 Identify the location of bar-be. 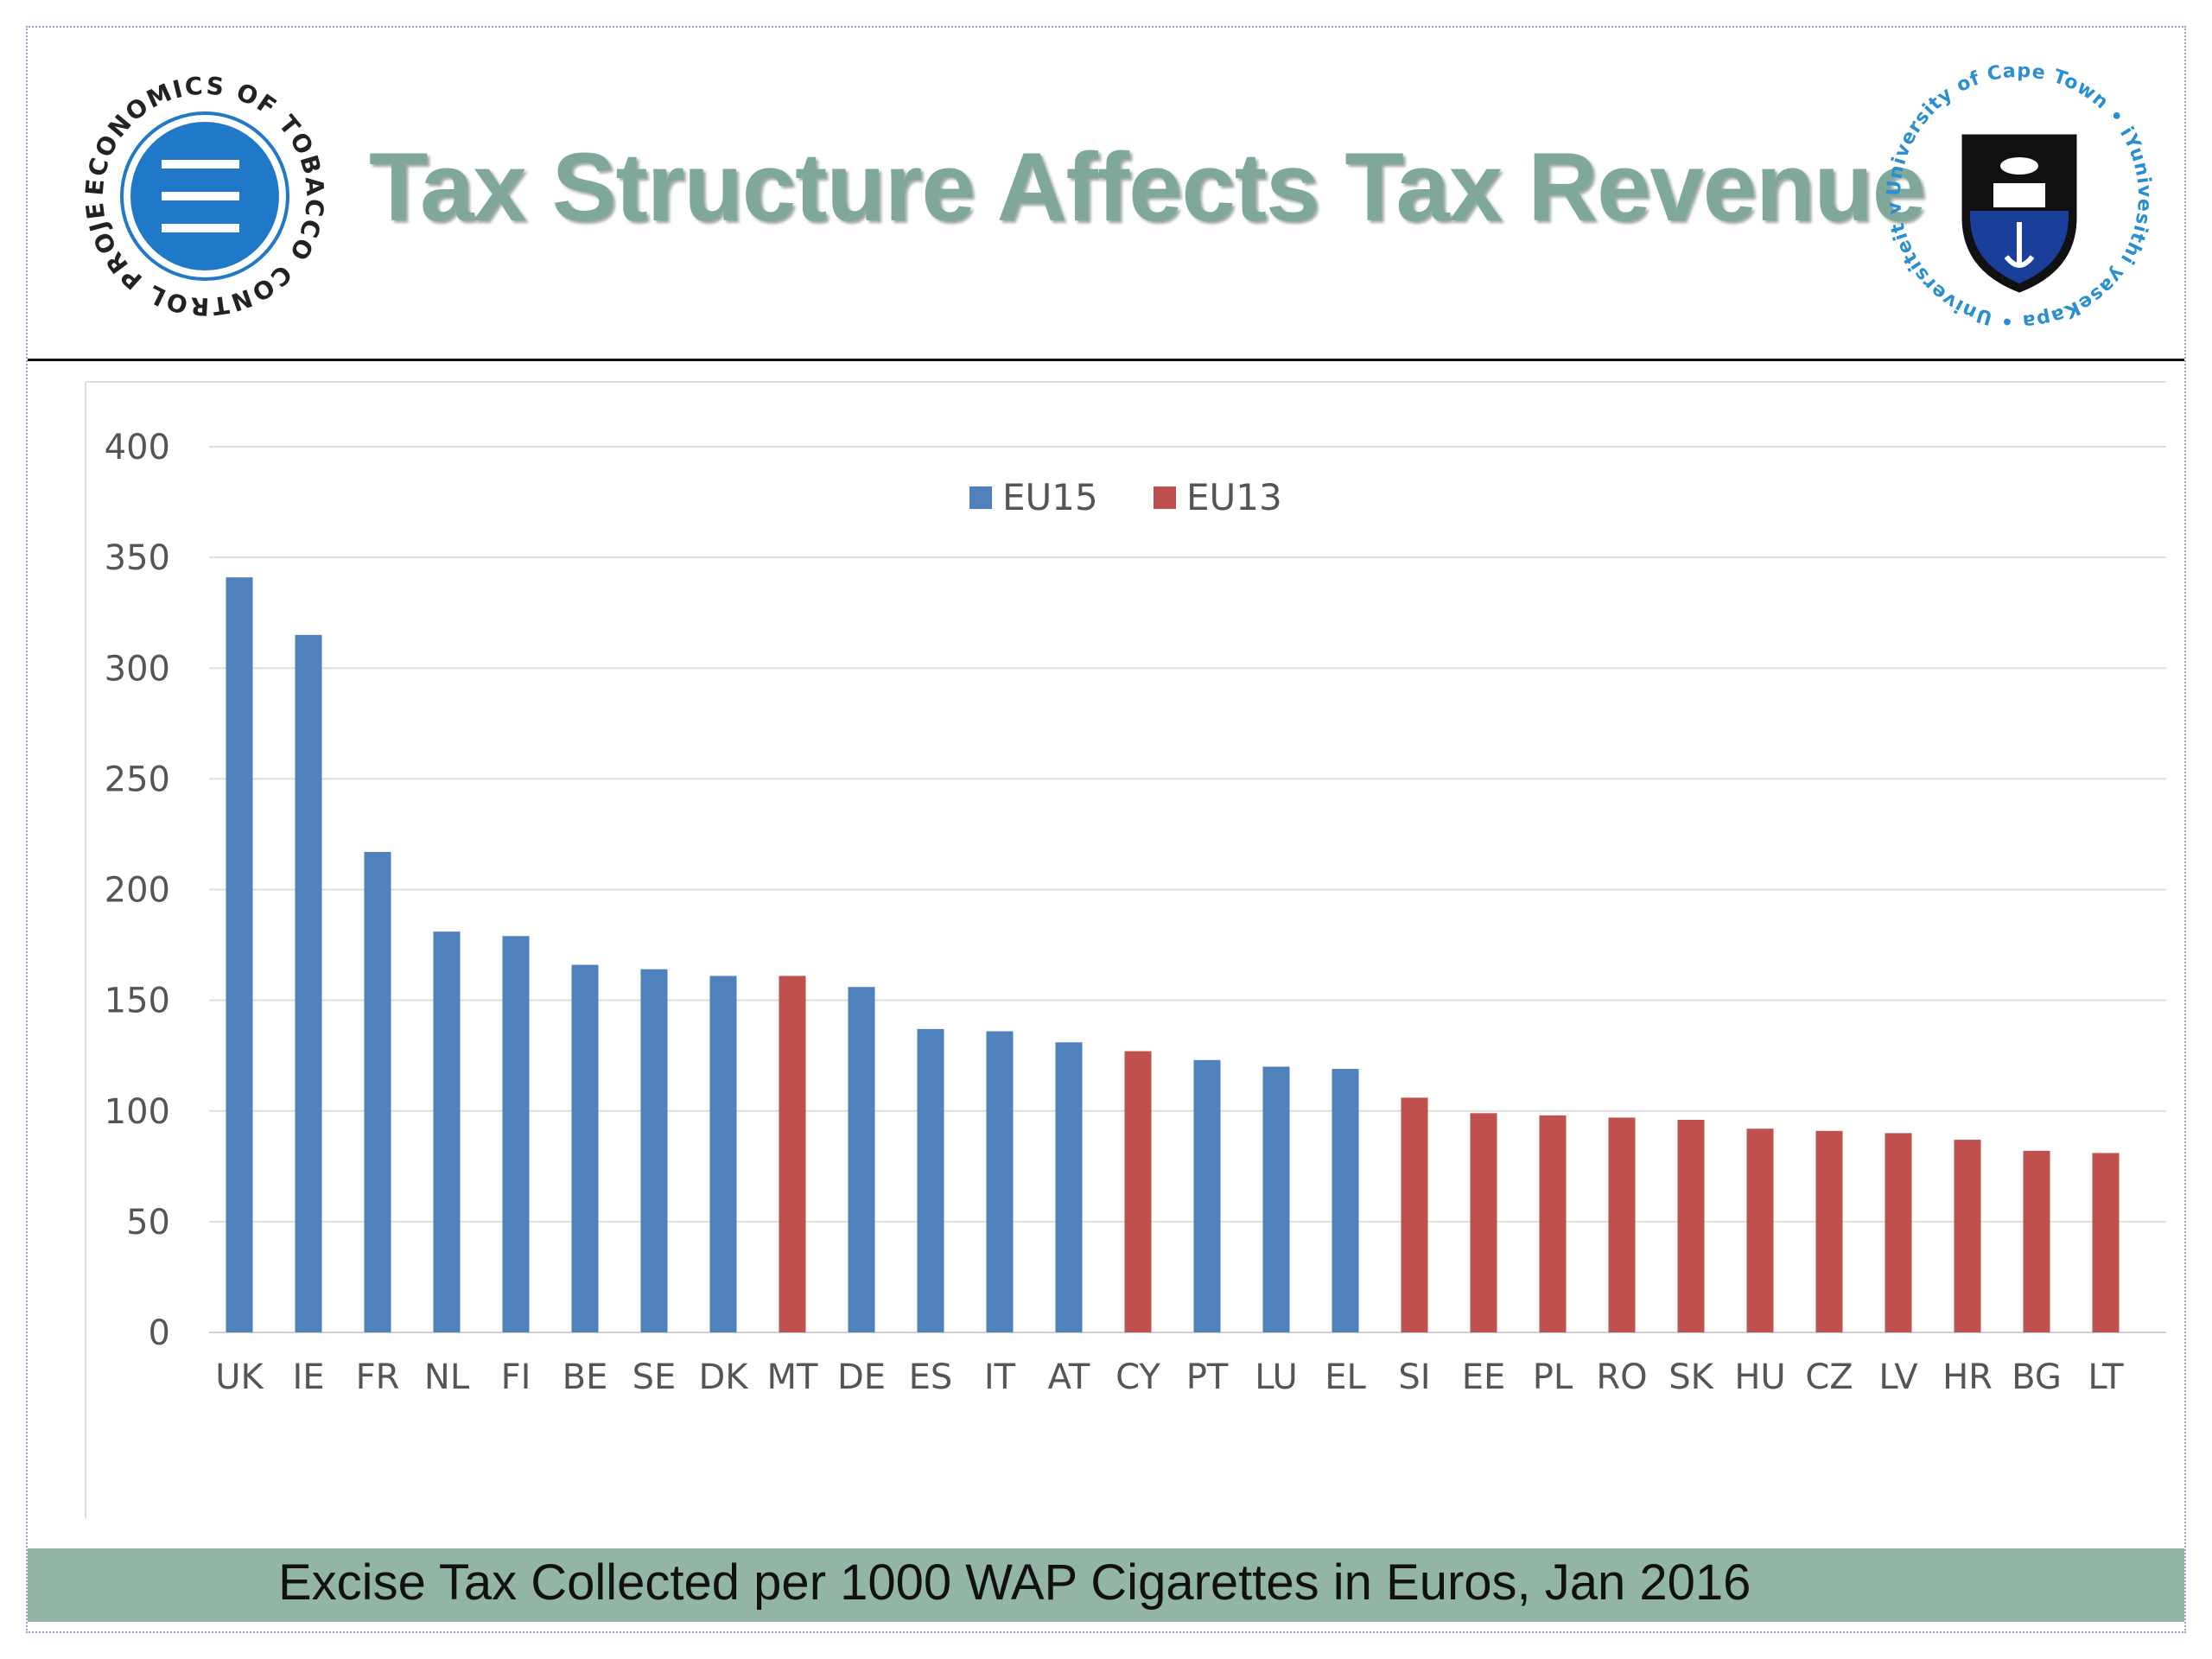
(585, 1148).